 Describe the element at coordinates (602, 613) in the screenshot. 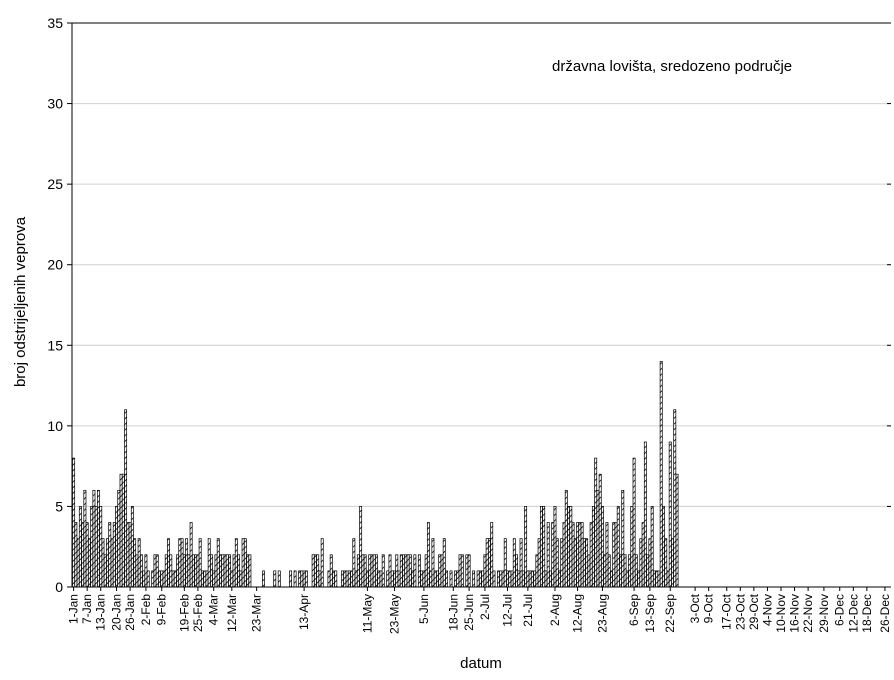

I see `x-tick-label: 23-Aug` at that location.